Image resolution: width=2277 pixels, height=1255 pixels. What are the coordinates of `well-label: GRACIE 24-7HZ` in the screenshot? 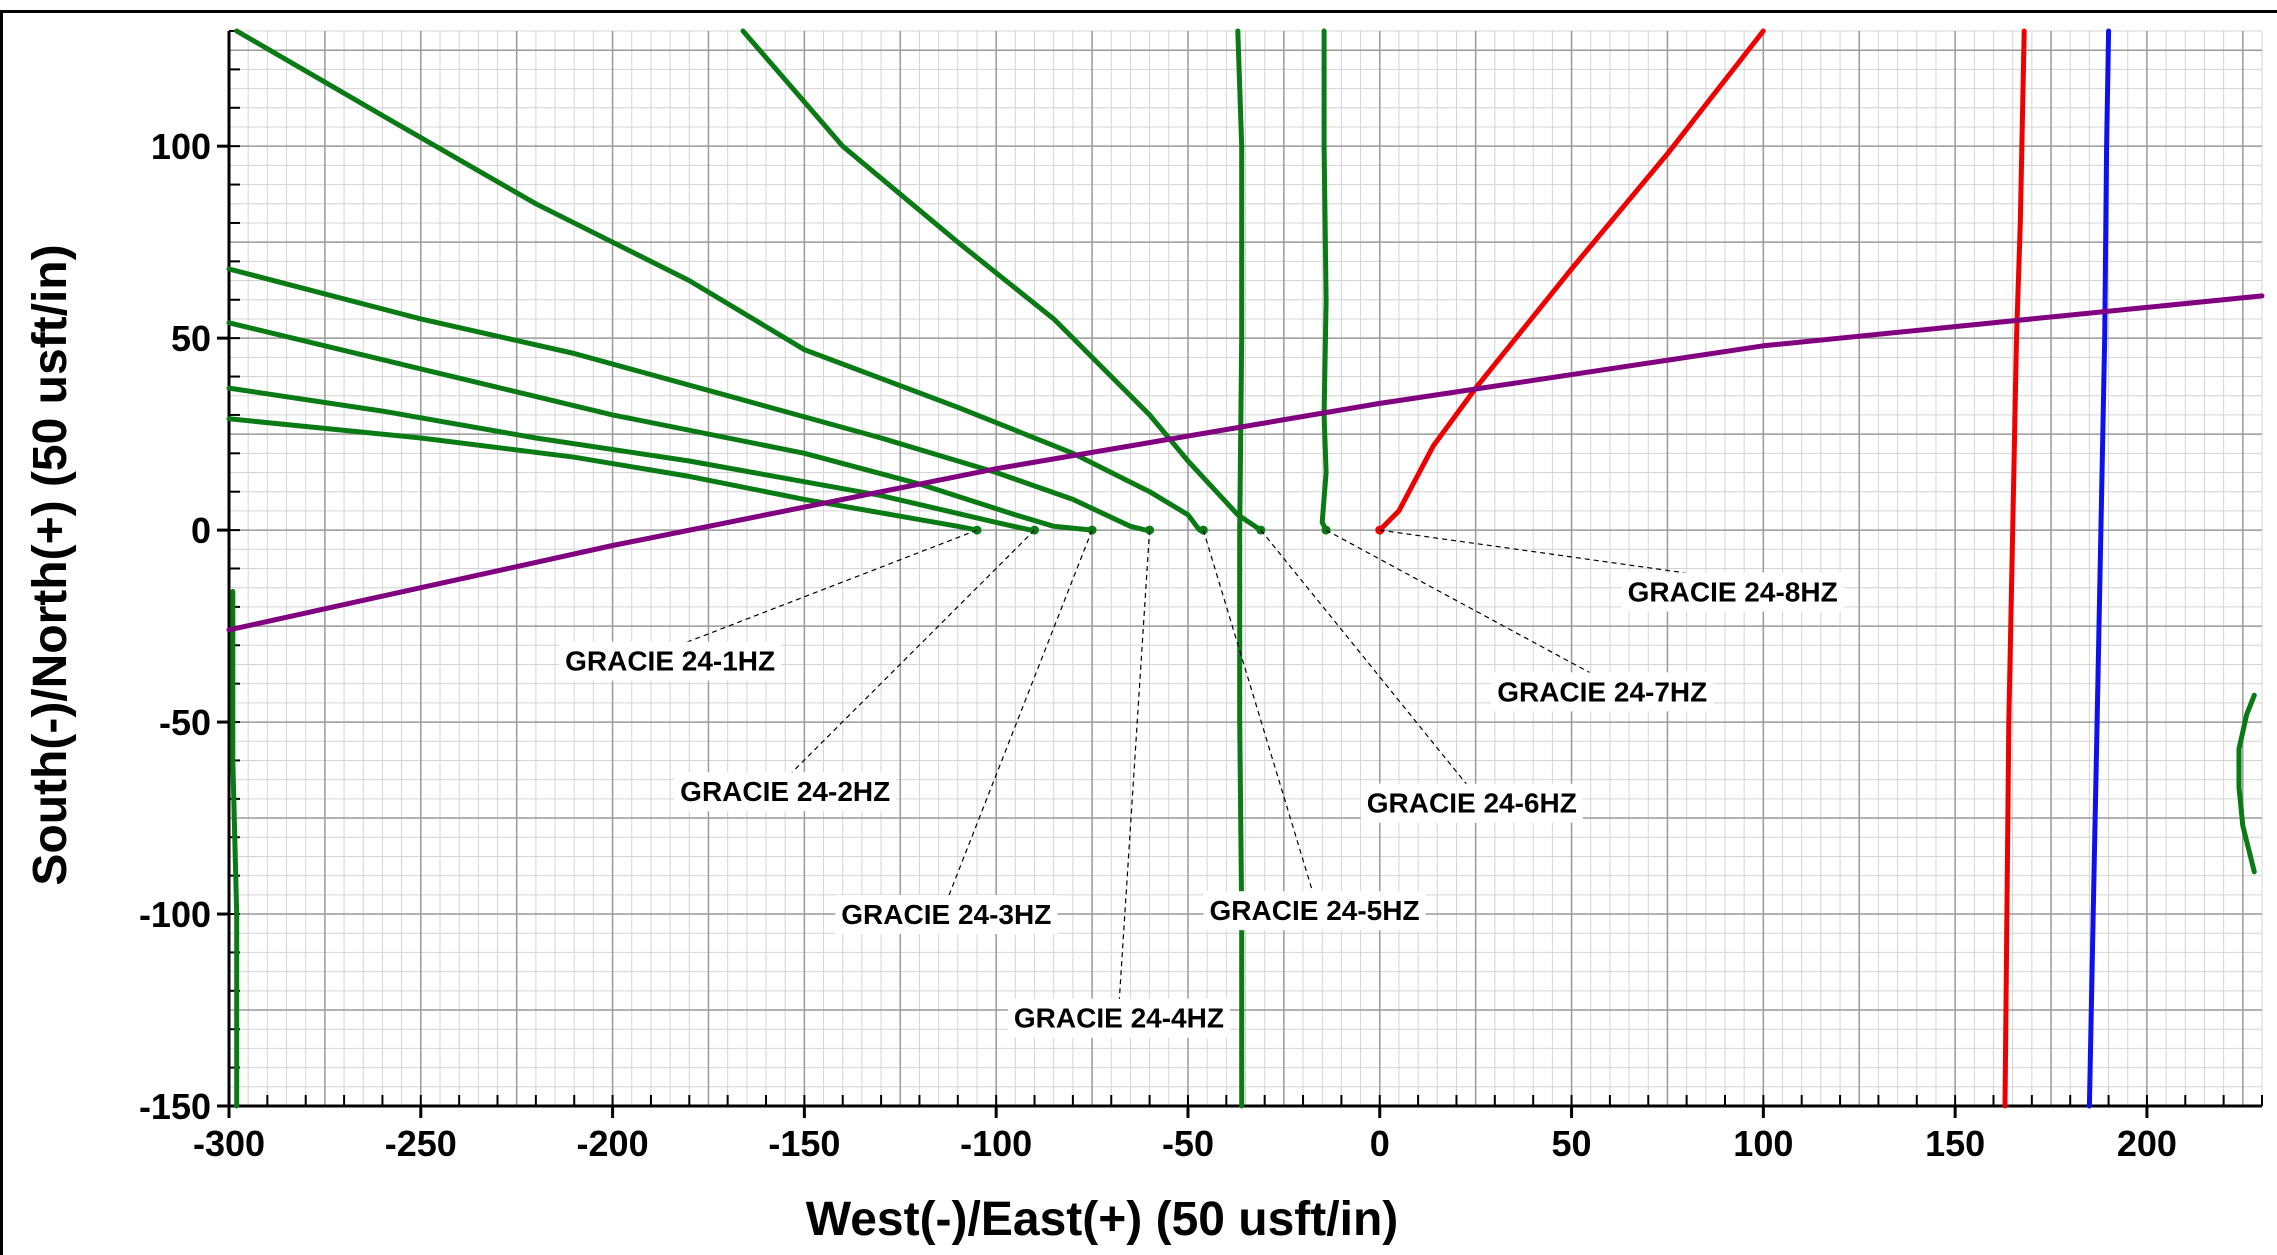 It's located at (1602, 691).